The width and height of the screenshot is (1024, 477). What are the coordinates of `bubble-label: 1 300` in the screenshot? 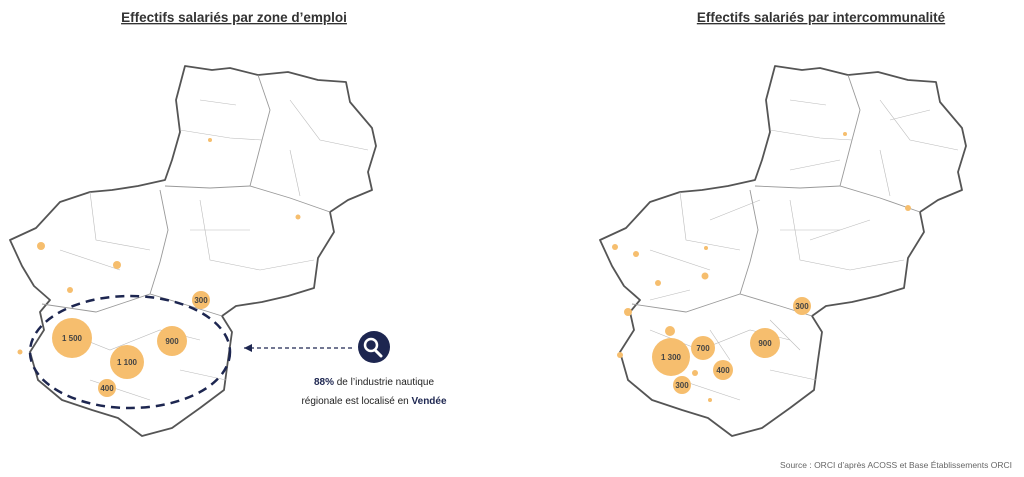 It's located at (671, 357).